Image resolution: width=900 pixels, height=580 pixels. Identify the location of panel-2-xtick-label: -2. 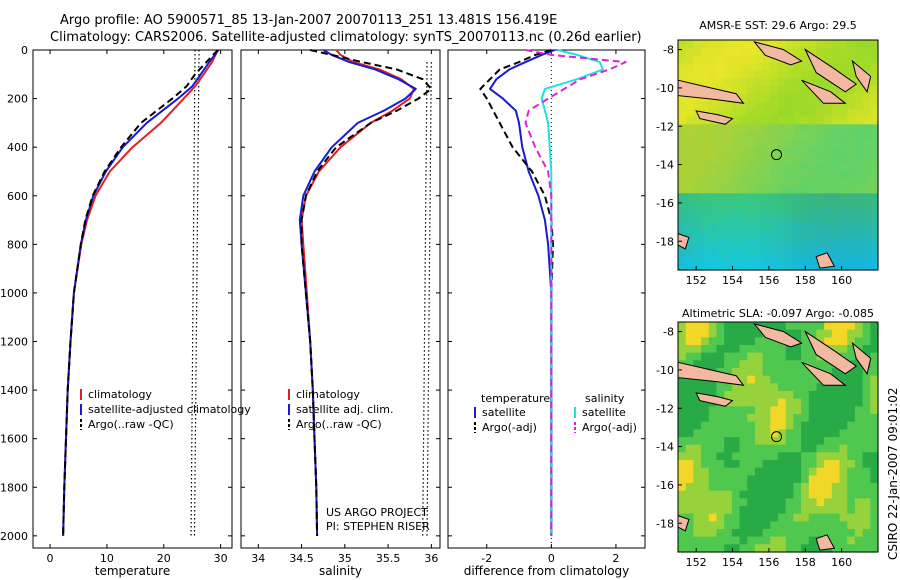
(486, 558).